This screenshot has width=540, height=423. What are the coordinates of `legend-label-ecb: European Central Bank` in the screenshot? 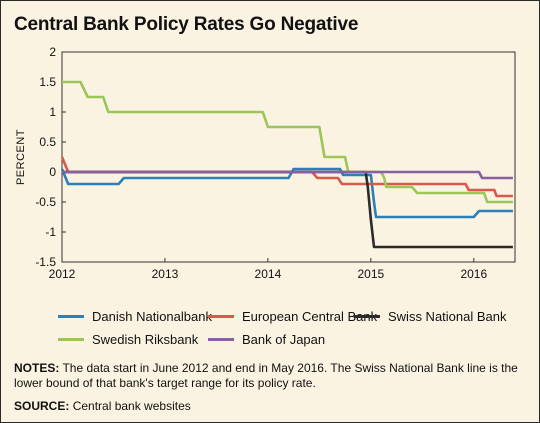 It's located at (310, 316).